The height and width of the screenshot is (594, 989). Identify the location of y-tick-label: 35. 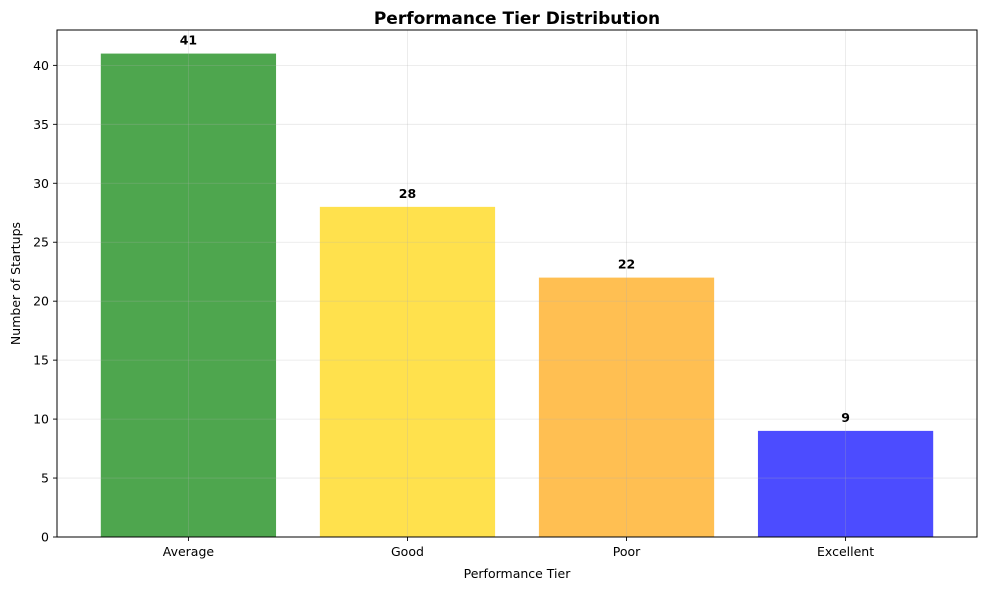
(41, 124).